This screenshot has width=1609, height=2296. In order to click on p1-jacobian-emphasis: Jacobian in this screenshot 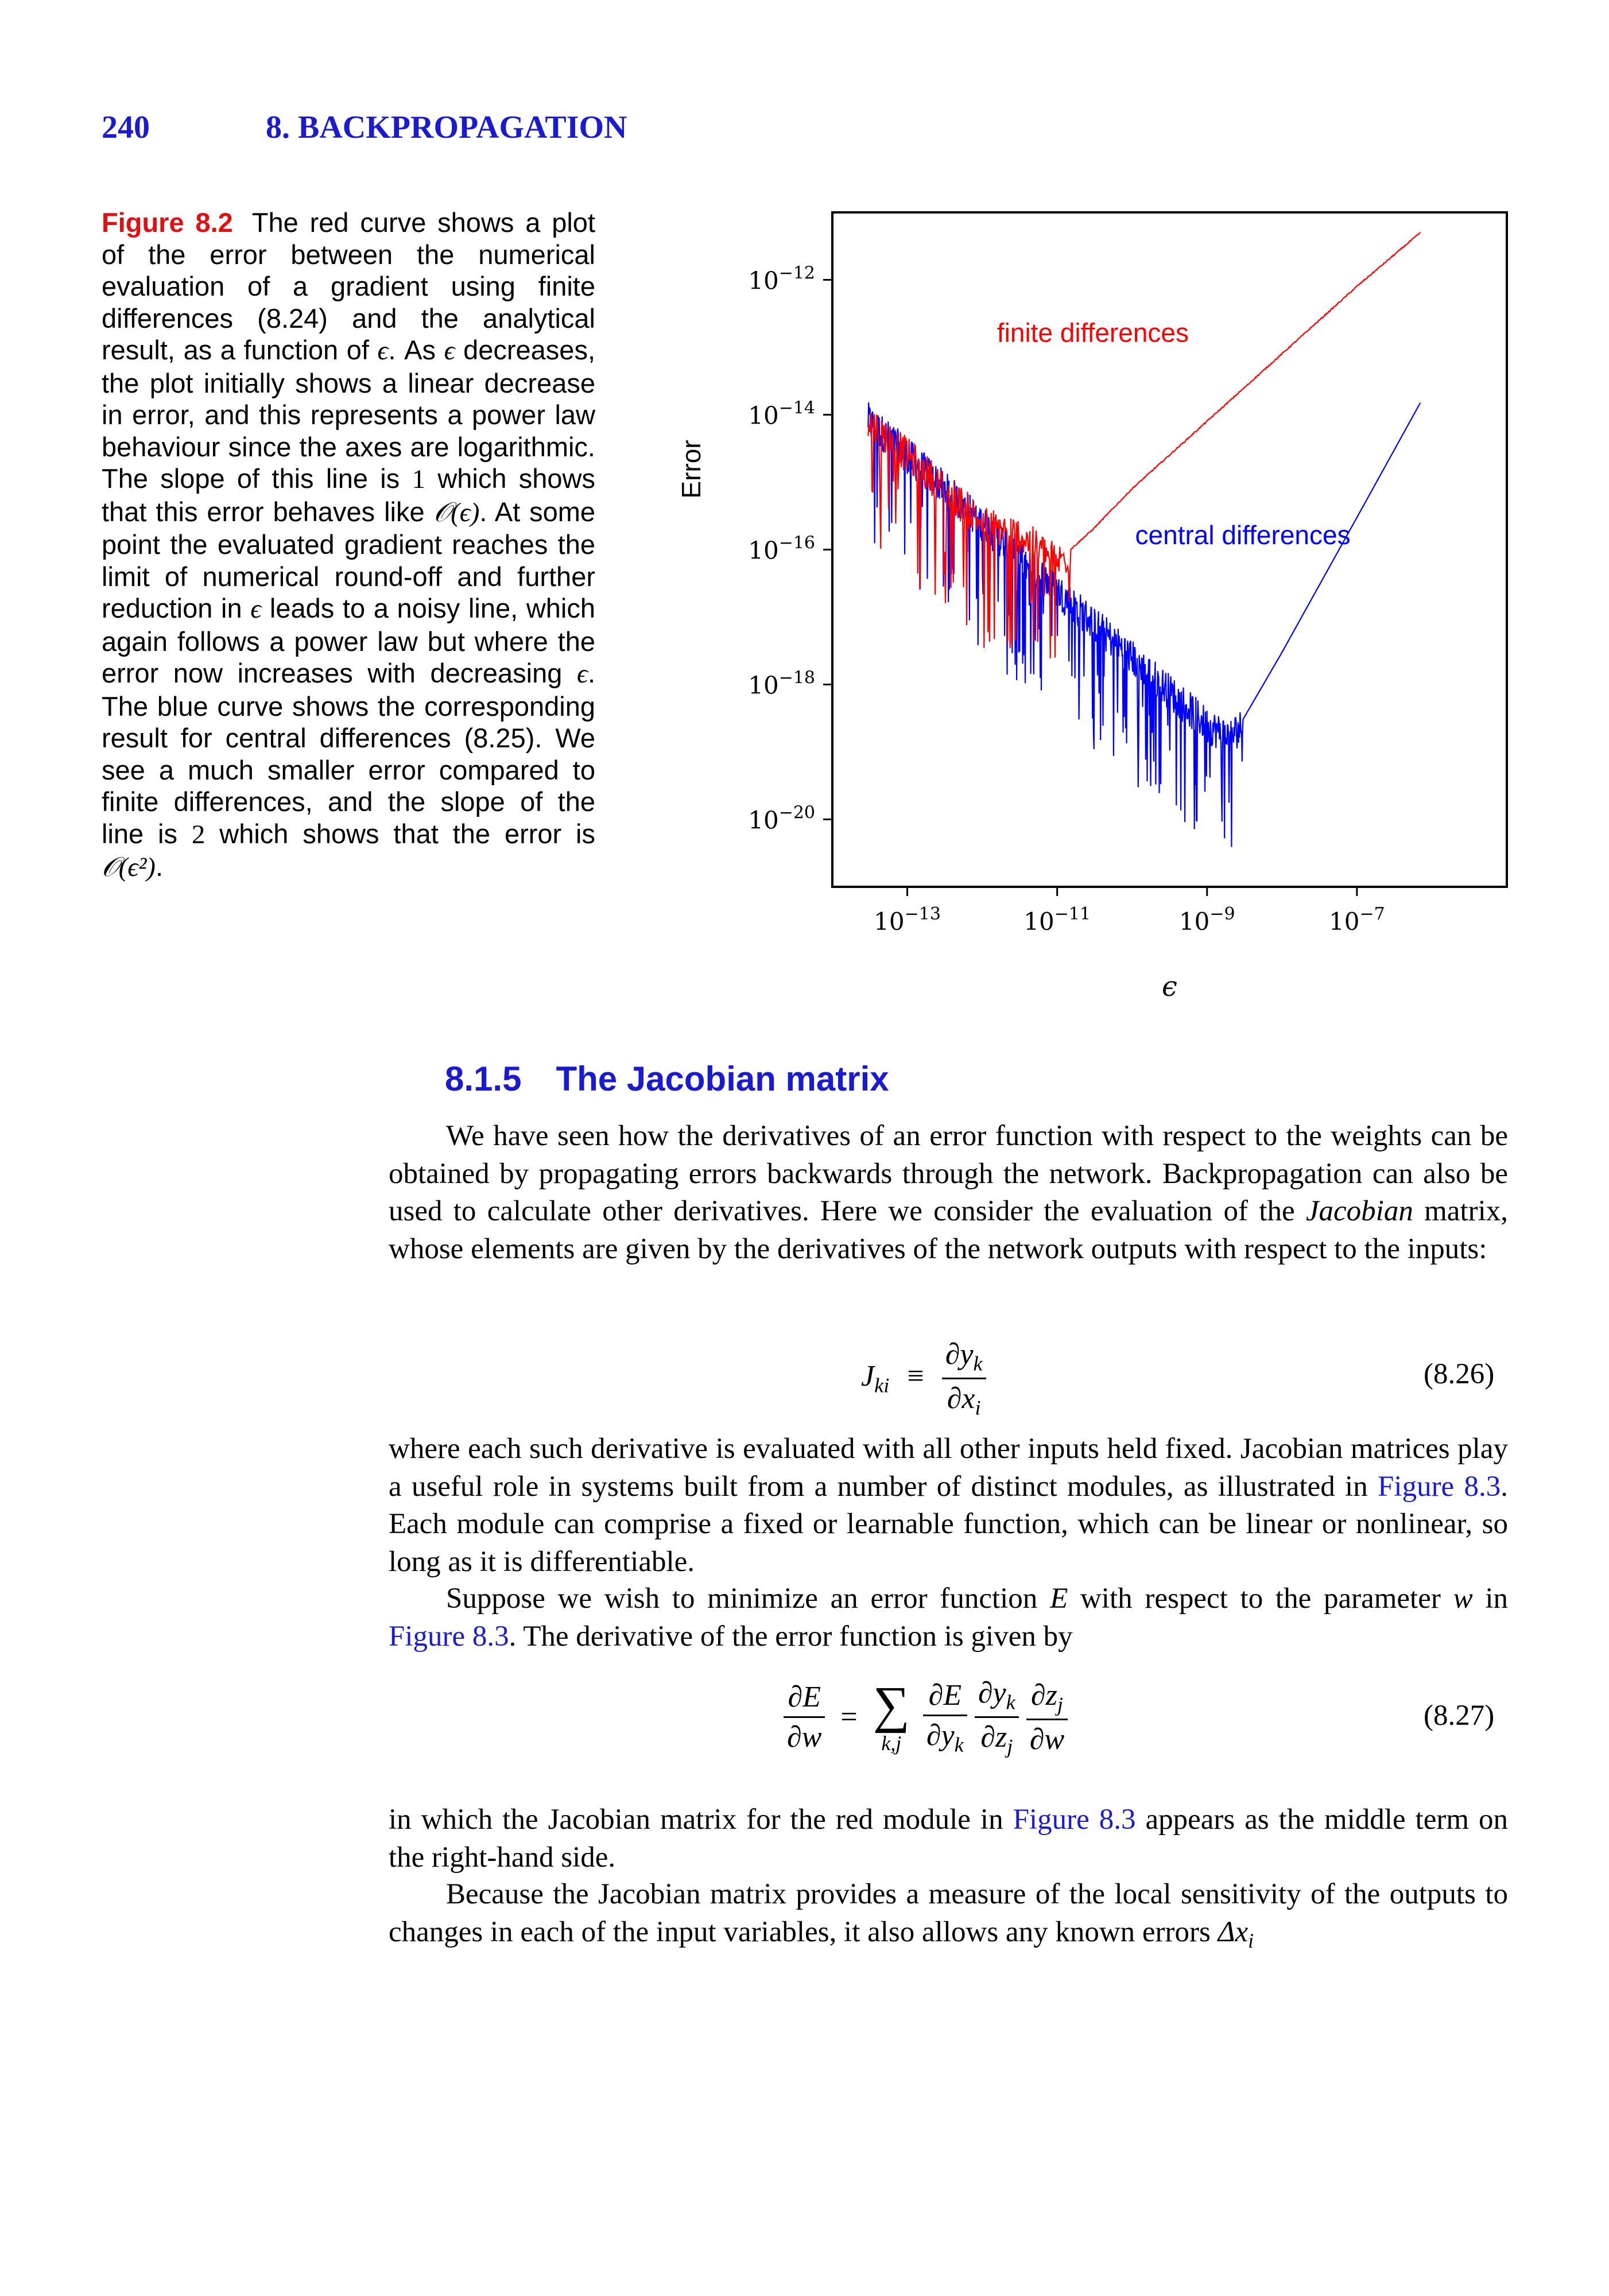, I will do `click(1359, 1211)`.